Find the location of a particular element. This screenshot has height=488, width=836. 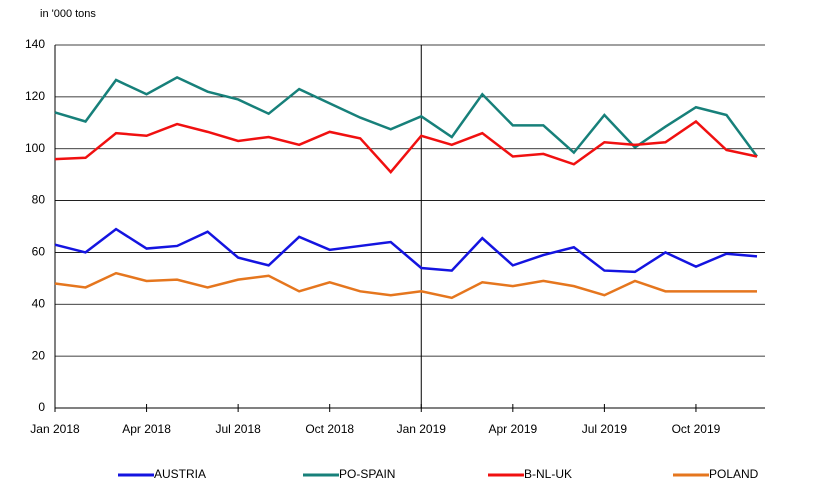

x-tick-label: Jan 2018 is located at coordinates (55, 429).